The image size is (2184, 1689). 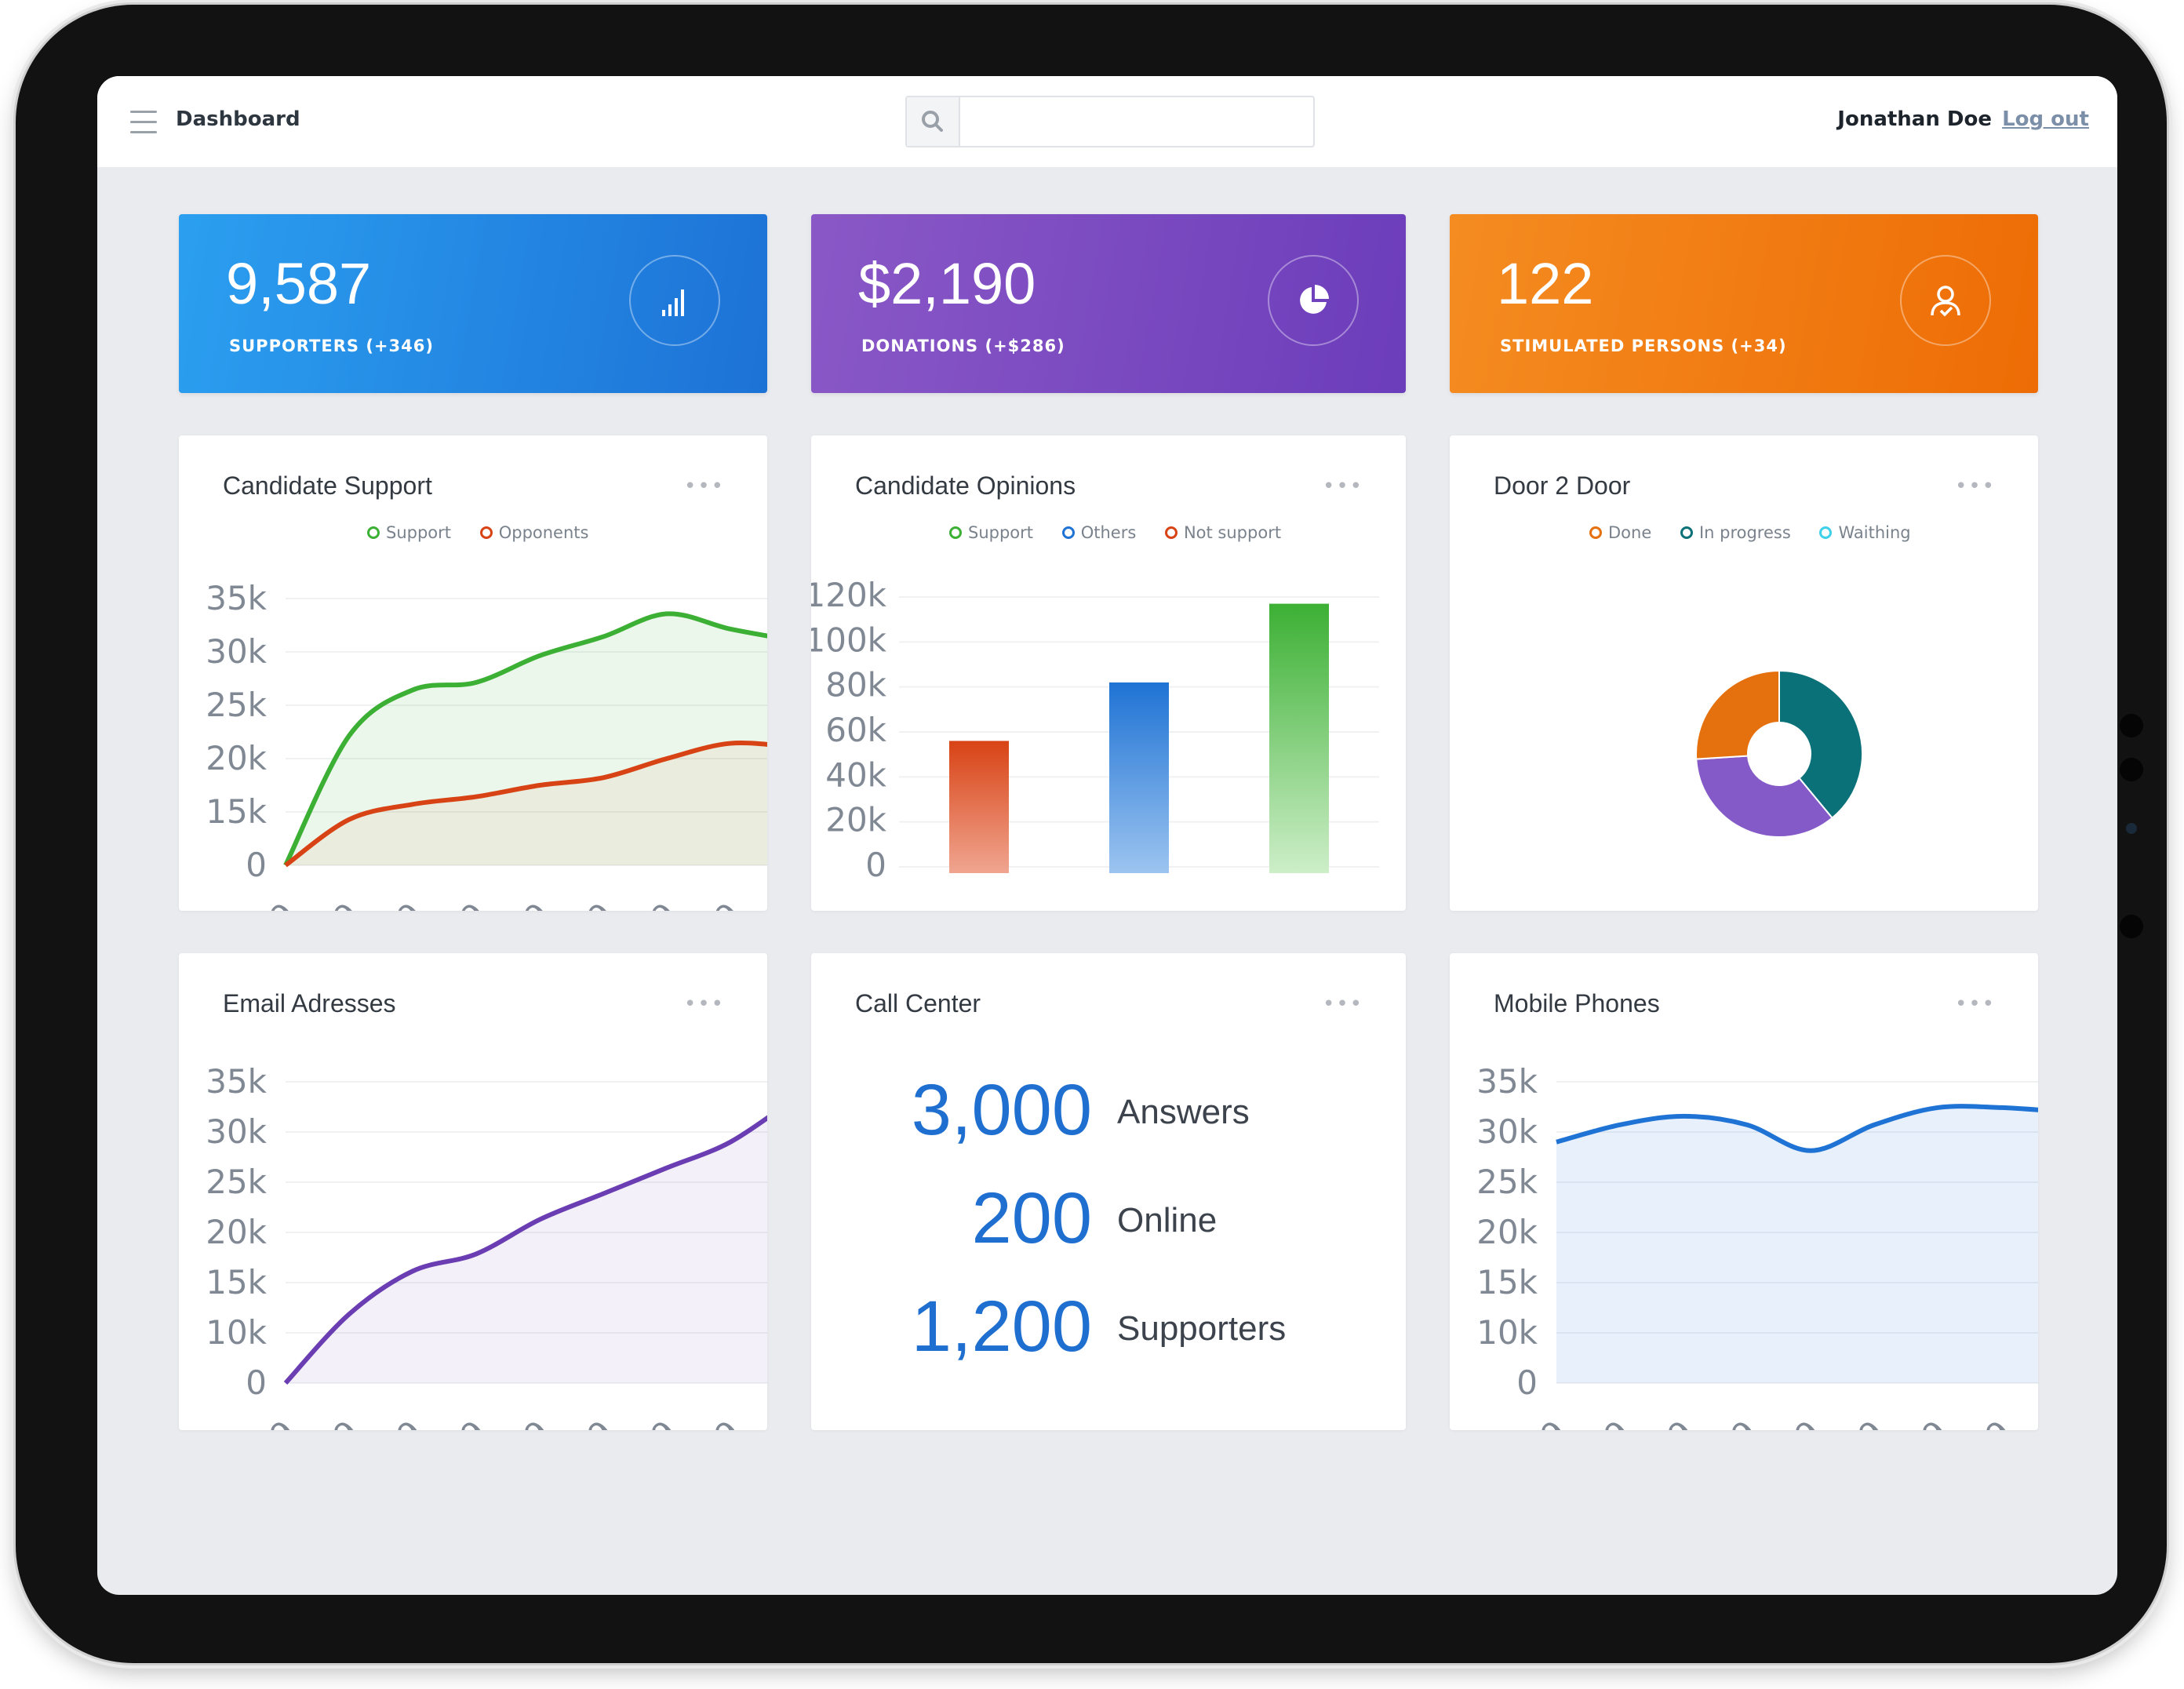 I want to click on legend-item: Opponents, so click(x=533, y=532).